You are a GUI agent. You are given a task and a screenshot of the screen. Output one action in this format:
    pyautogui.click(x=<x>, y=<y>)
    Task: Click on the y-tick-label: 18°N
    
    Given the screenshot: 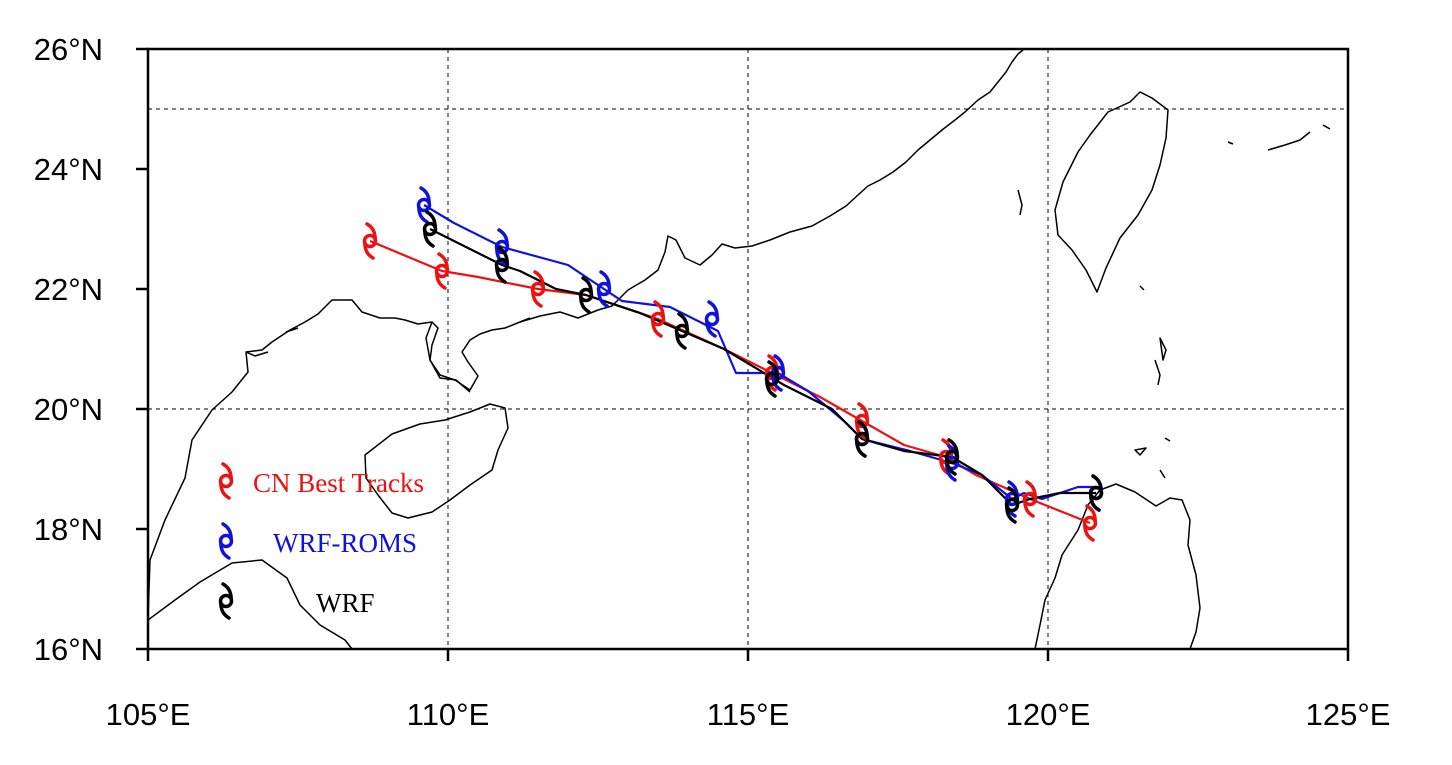 What is the action you would take?
    pyautogui.click(x=68, y=529)
    